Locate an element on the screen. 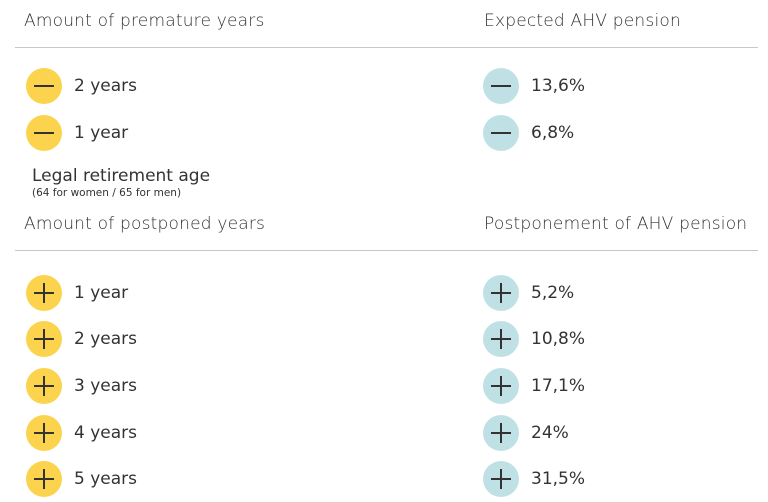  legal-retirement-subtitle: (64 for women / 65 for men) is located at coordinates (107, 193).